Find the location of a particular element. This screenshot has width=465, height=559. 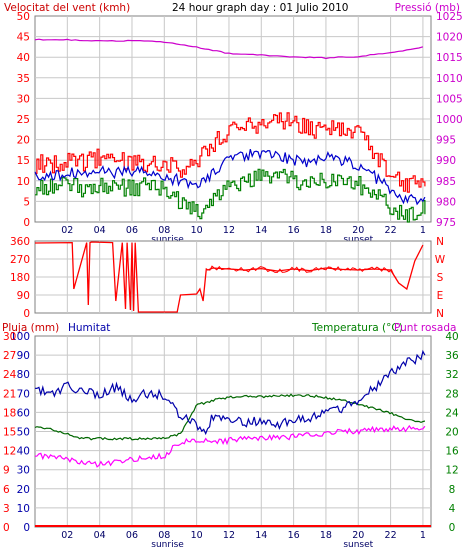

wind-speed-label: Velocitat del vent (kmh) is located at coordinates (67, 8).